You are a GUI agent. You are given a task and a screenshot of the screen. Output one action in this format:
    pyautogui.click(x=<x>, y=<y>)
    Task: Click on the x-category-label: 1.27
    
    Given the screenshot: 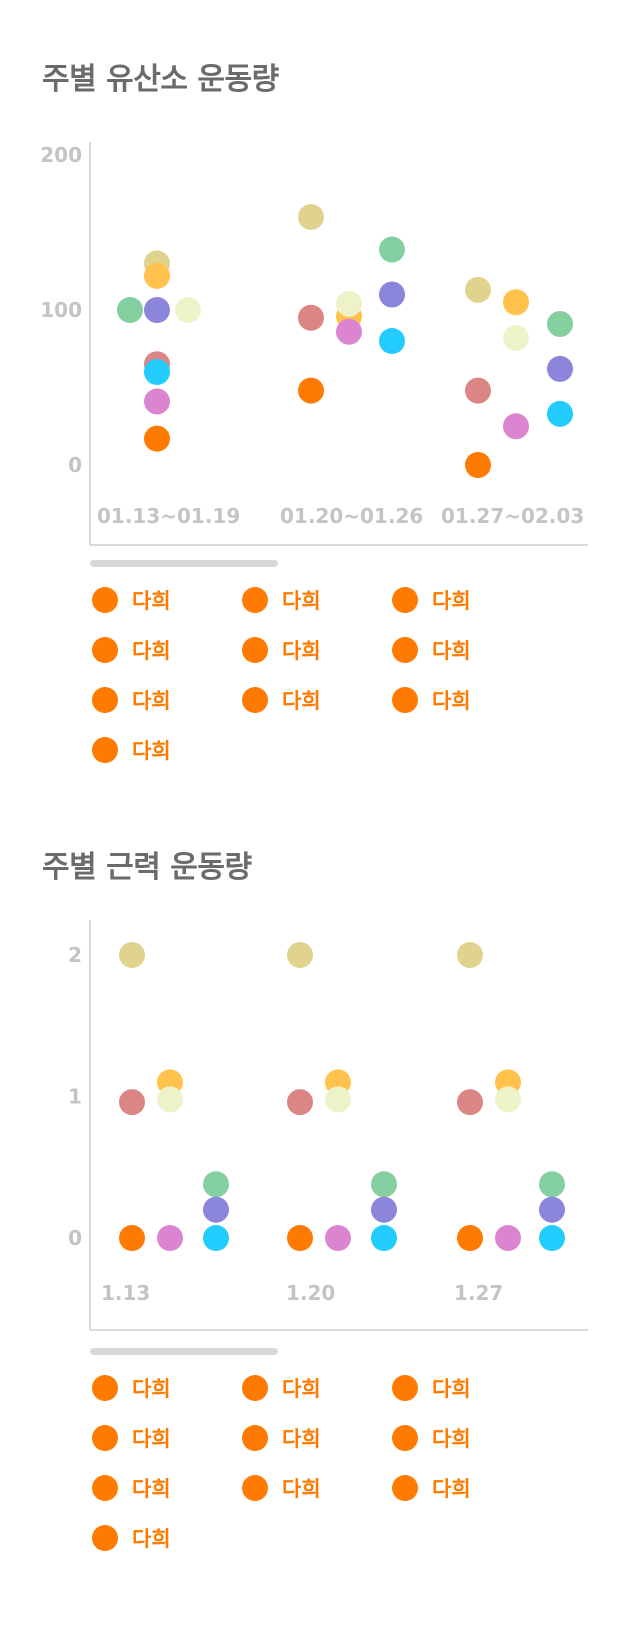 What is the action you would take?
    pyautogui.click(x=478, y=1293)
    